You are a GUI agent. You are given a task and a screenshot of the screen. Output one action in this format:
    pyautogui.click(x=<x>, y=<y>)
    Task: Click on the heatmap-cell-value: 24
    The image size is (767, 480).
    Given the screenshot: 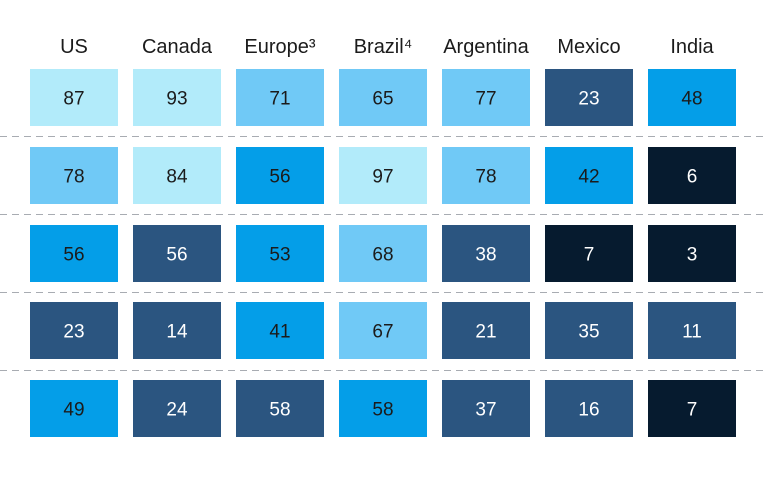 What is the action you would take?
    pyautogui.click(x=177, y=410)
    